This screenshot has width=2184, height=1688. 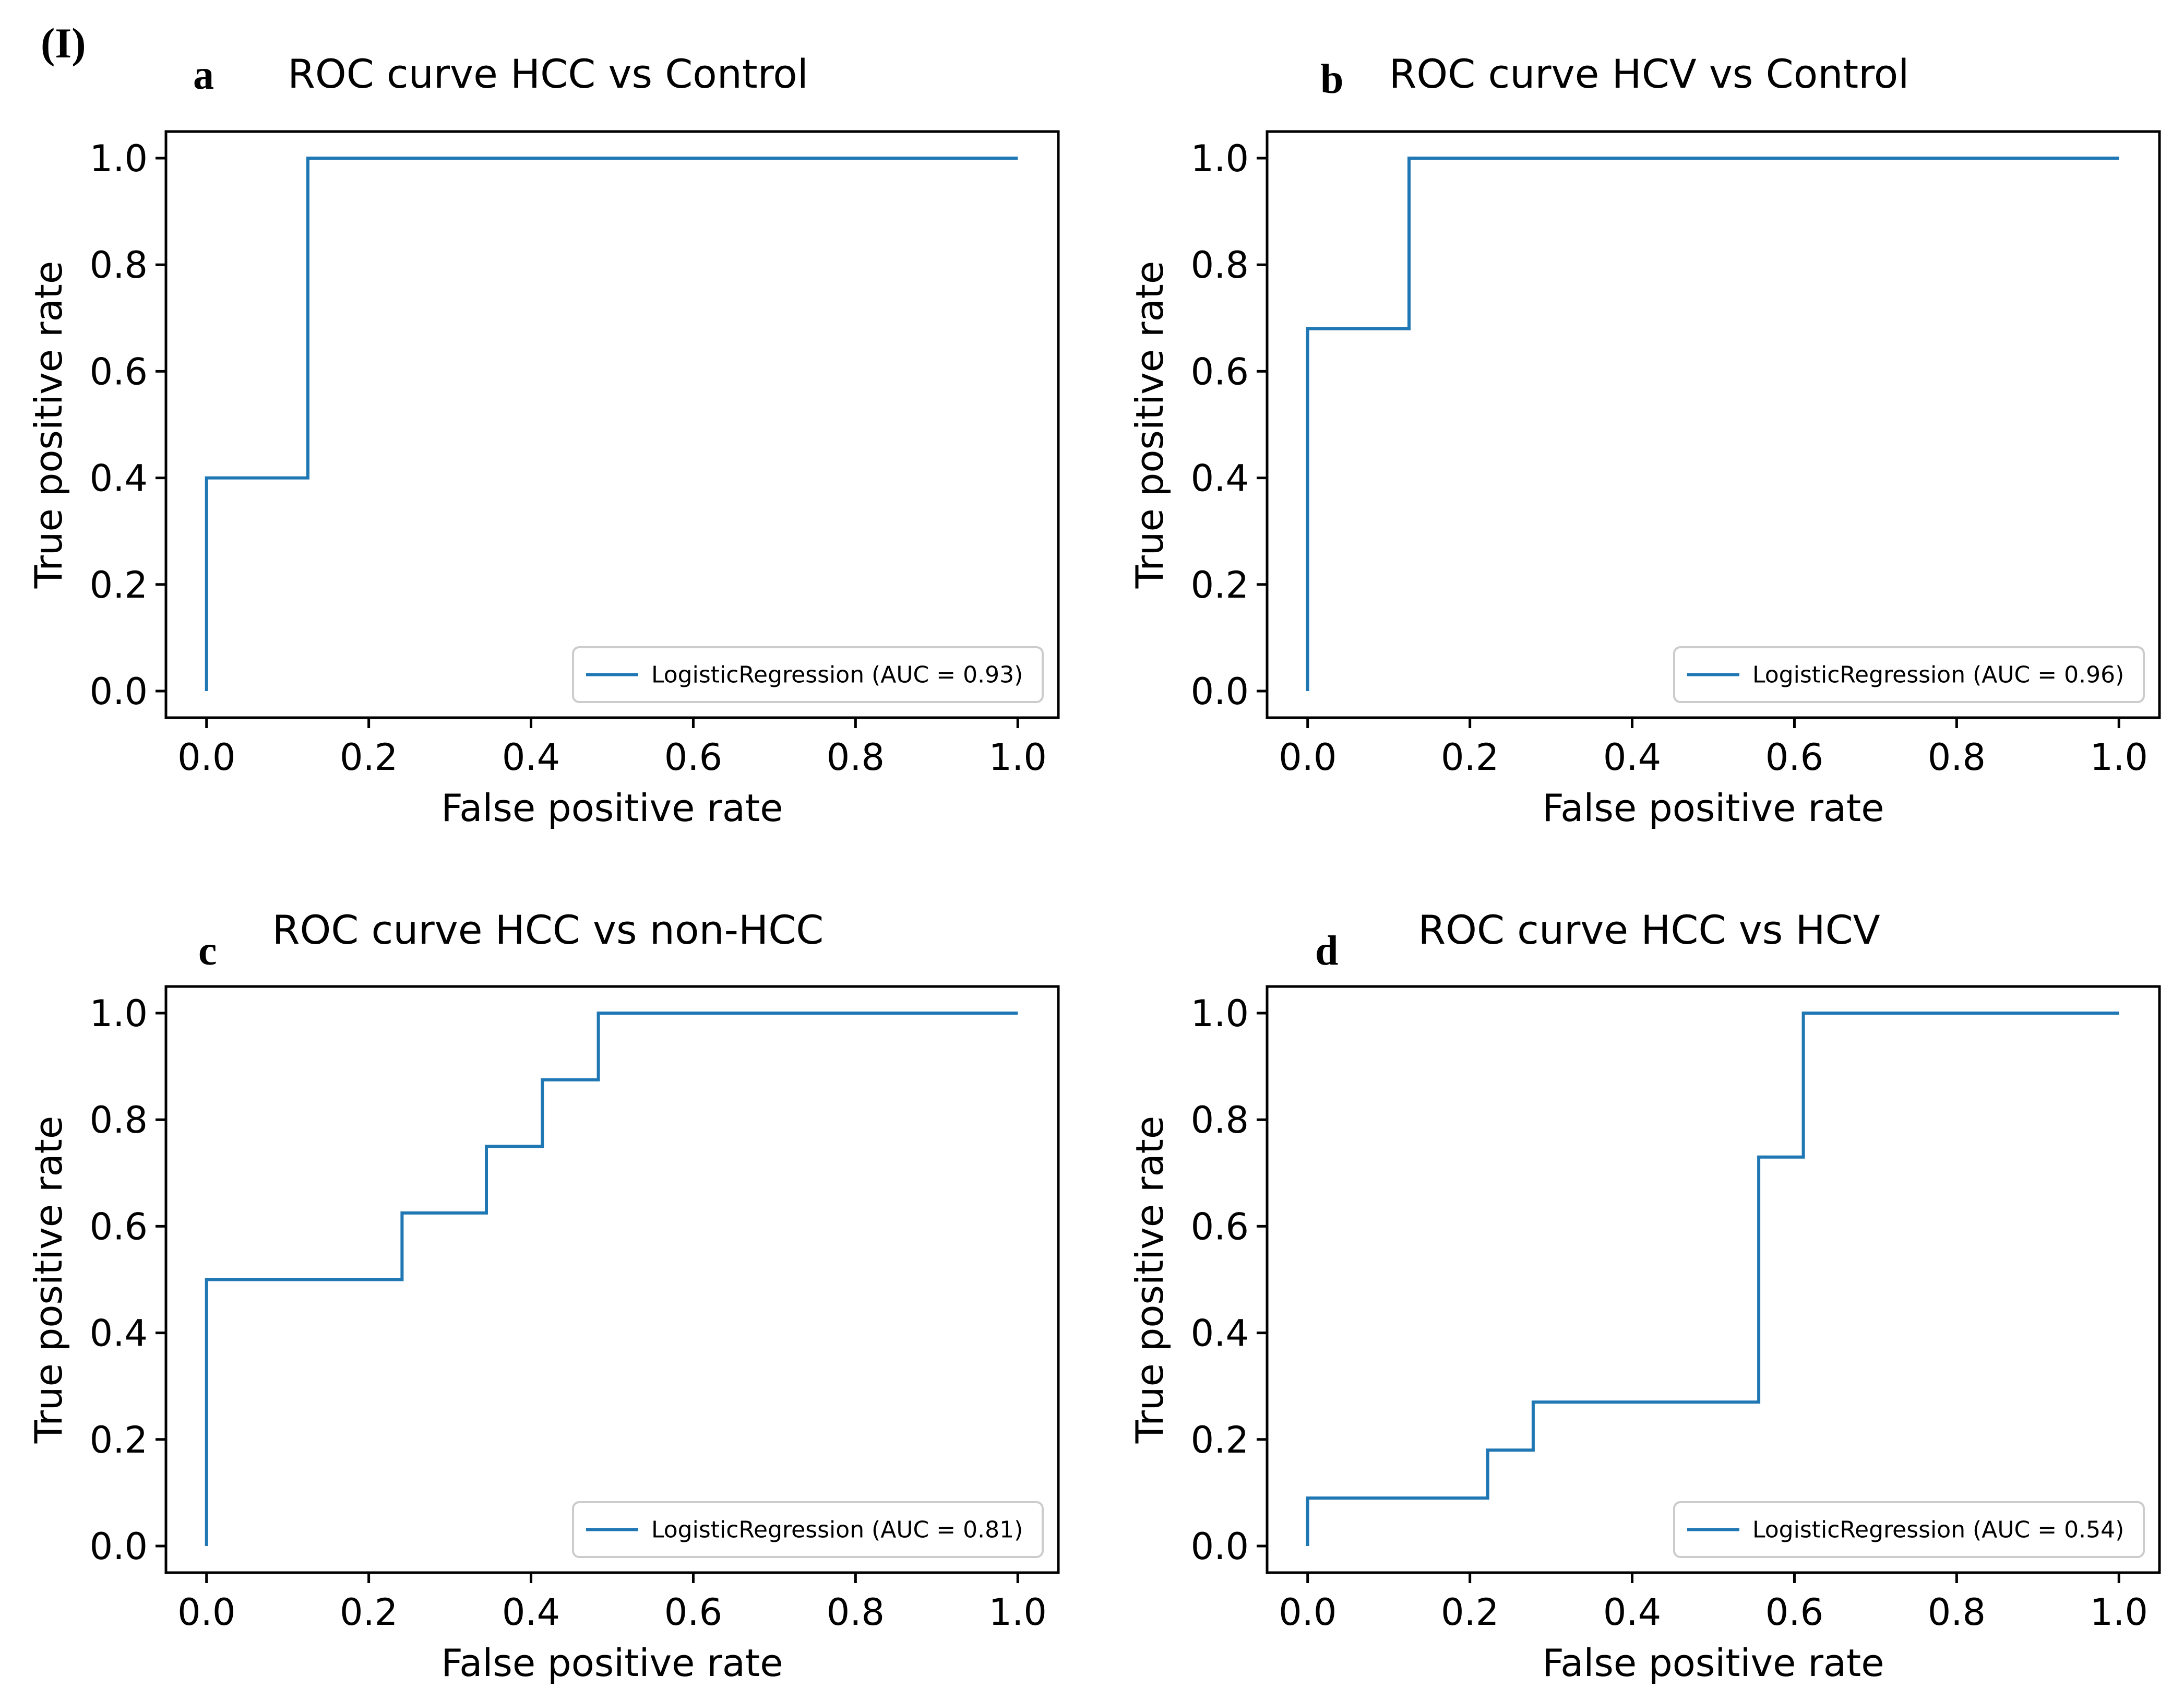 I want to click on panel-letter: c, so click(x=207, y=951).